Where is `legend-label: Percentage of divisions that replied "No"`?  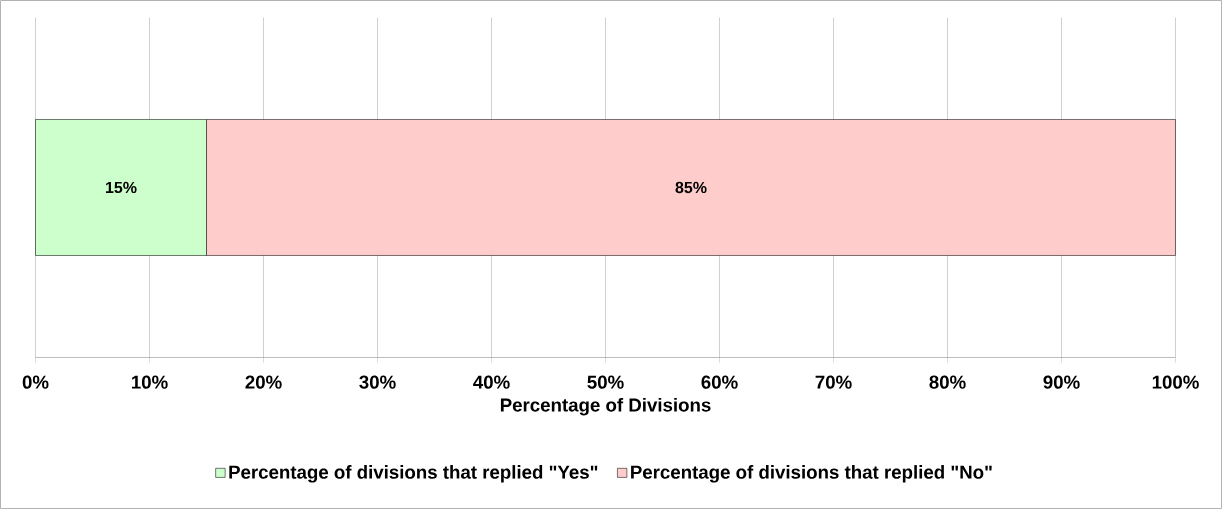 legend-label: Percentage of divisions that replied "No" is located at coordinates (811, 474).